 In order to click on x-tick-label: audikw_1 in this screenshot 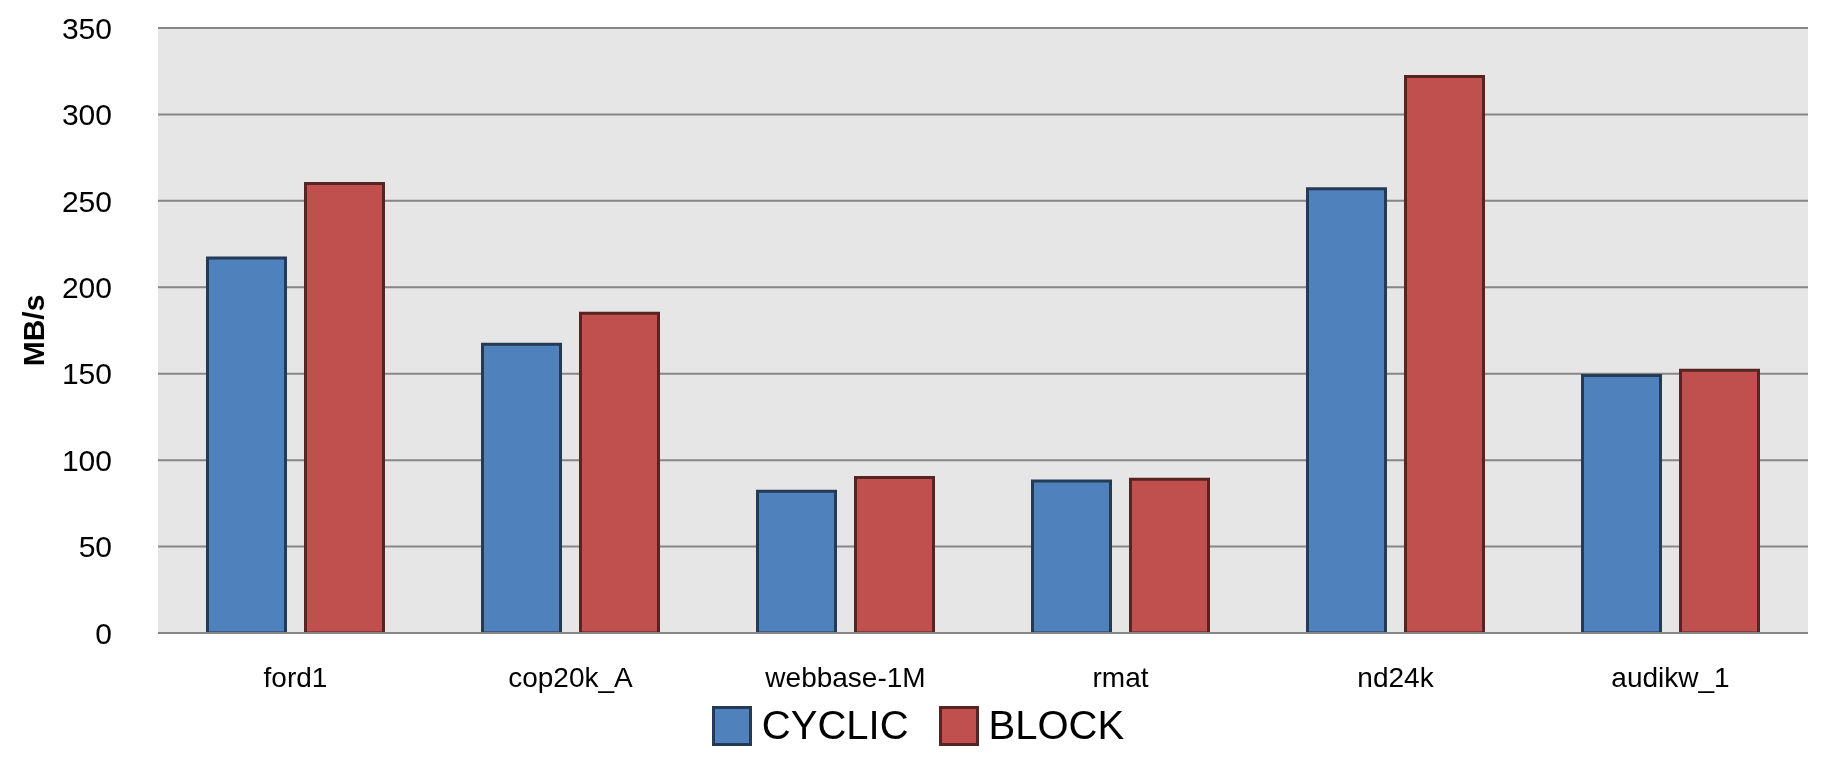, I will do `click(1670, 677)`.